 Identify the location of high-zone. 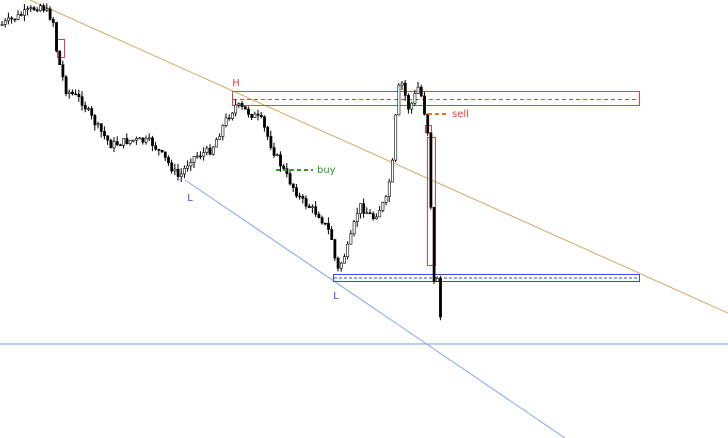
(436, 98).